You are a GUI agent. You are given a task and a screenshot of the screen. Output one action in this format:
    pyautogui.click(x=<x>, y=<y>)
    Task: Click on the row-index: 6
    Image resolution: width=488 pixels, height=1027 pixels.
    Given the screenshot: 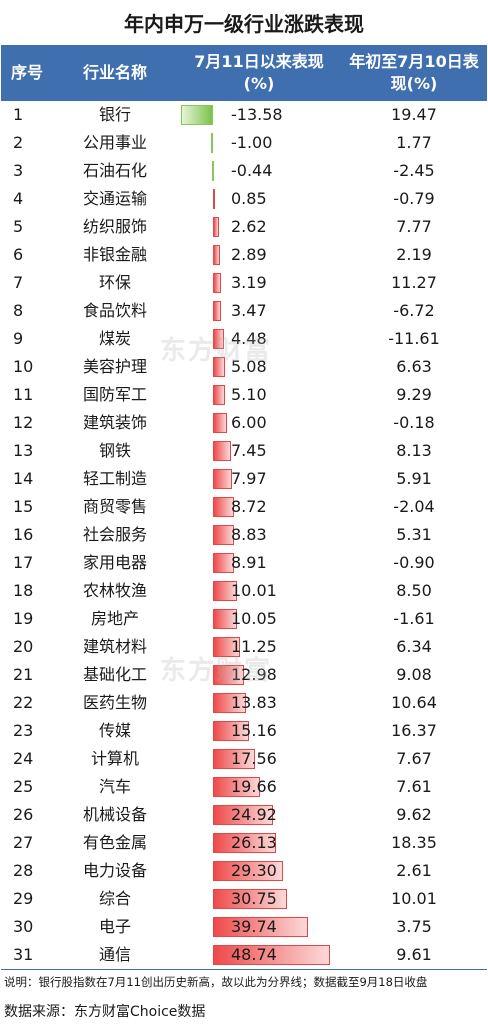 What is the action you would take?
    pyautogui.click(x=18, y=254)
    